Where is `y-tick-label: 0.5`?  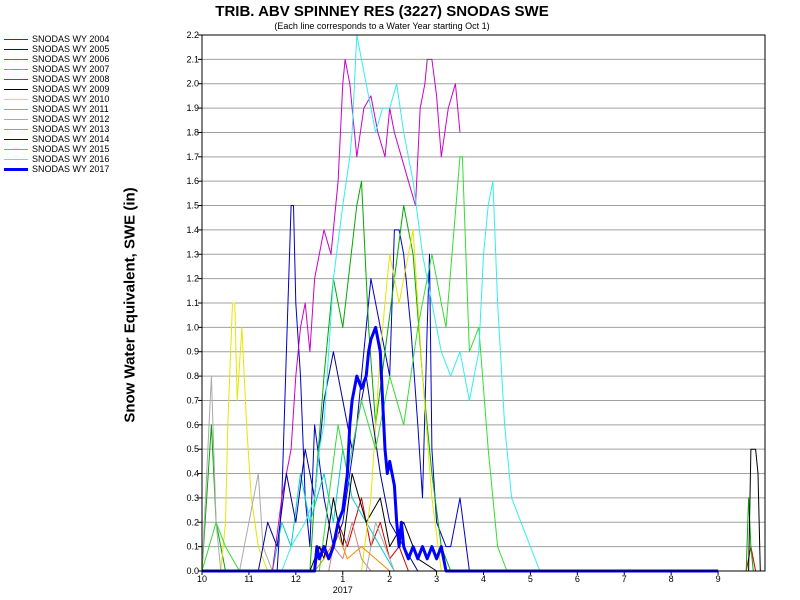 y-tick-label: 0.5 is located at coordinates (192, 449).